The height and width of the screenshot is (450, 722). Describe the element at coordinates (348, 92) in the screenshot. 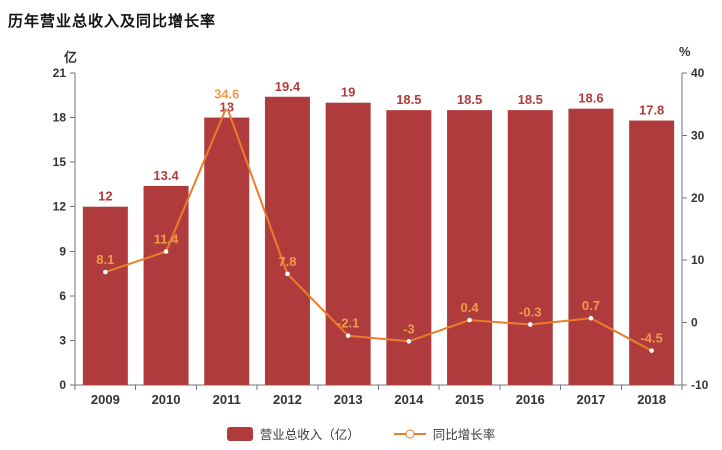

I see `revenue-bar-value: 19` at that location.